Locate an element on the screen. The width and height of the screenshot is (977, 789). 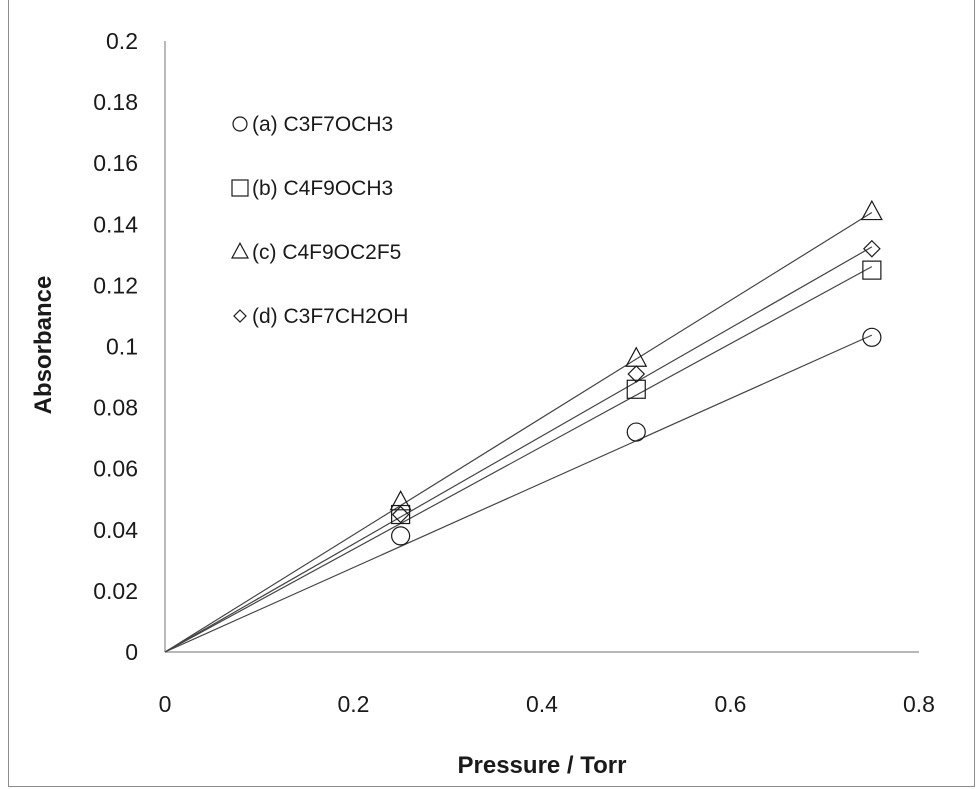
legend-circle-icon is located at coordinates (240, 124).